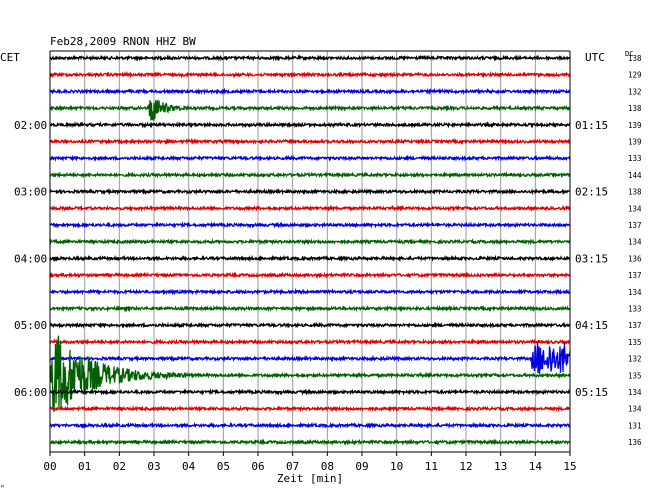  Describe the element at coordinates (30, 392) in the screenshot. I see `left-time-label-4: 06:00` at that location.